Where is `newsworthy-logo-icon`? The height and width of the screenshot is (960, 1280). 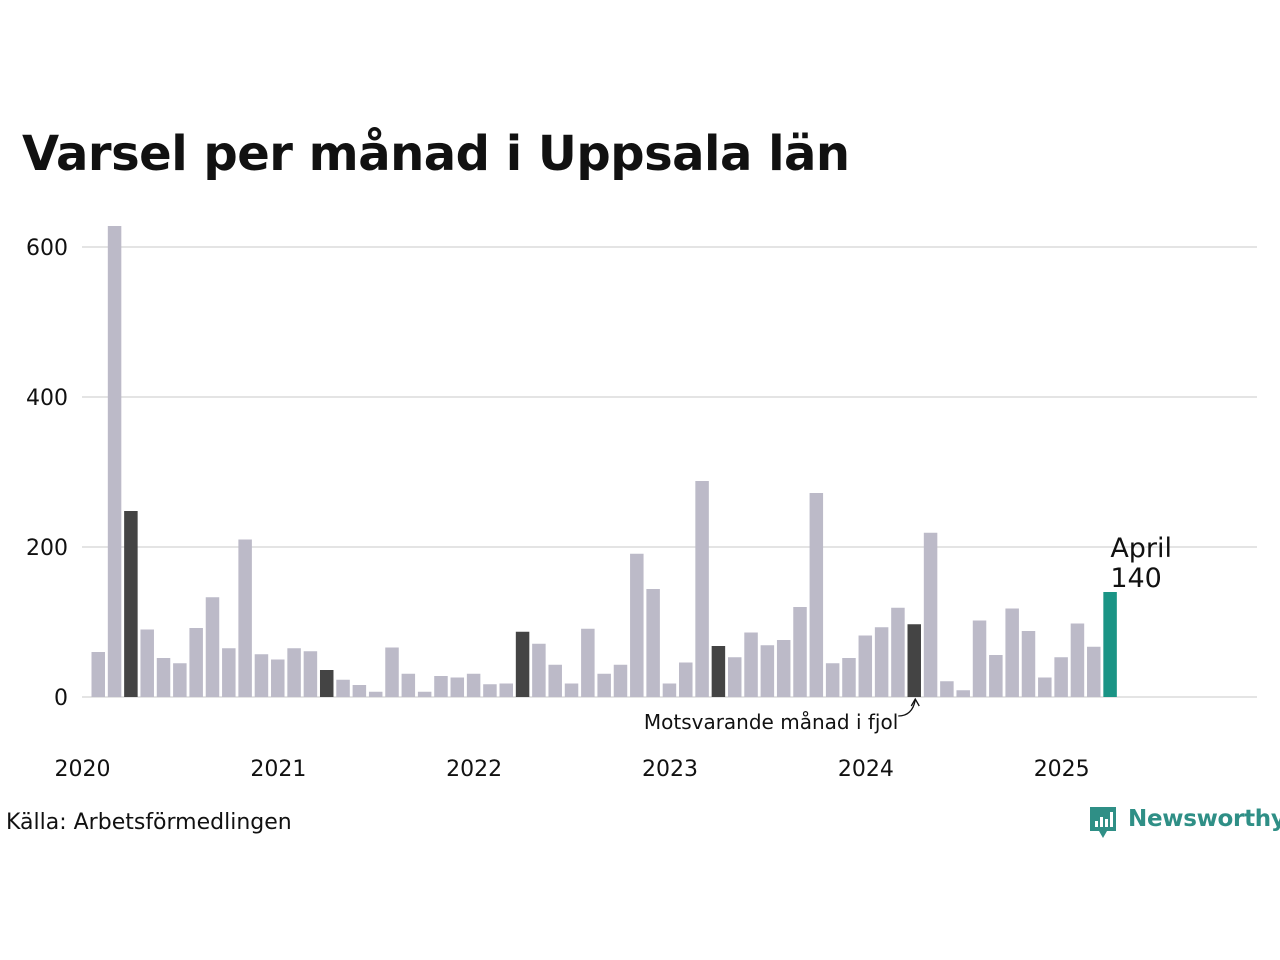 newsworthy-logo-icon is located at coordinates (1103, 822).